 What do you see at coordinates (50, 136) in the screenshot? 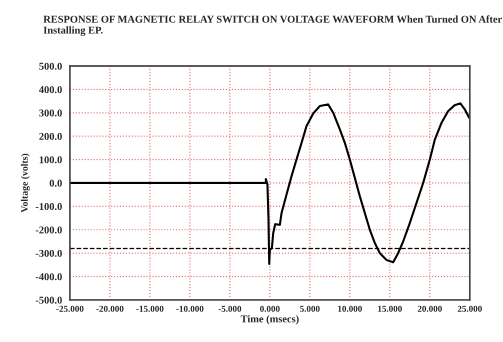
I see `y-tick-label: 200.0` at bounding box center [50, 136].